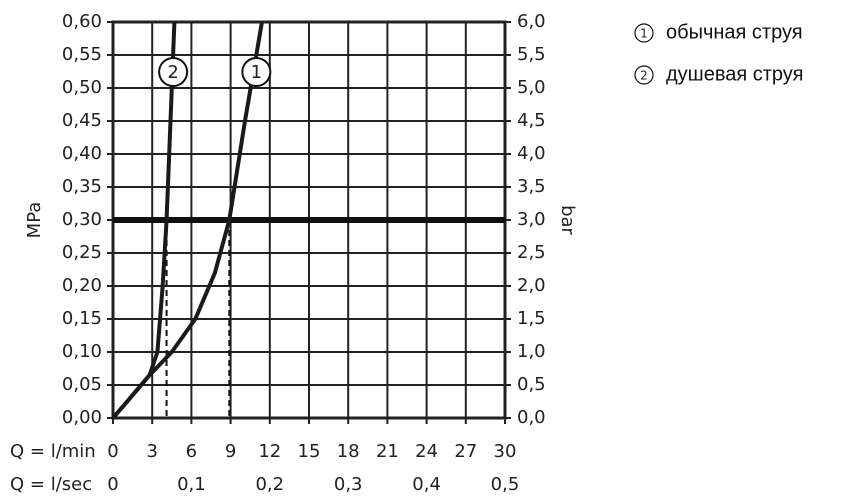  What do you see at coordinates (34, 220) in the screenshot?
I see `y-axis-label: MPa` at bounding box center [34, 220].